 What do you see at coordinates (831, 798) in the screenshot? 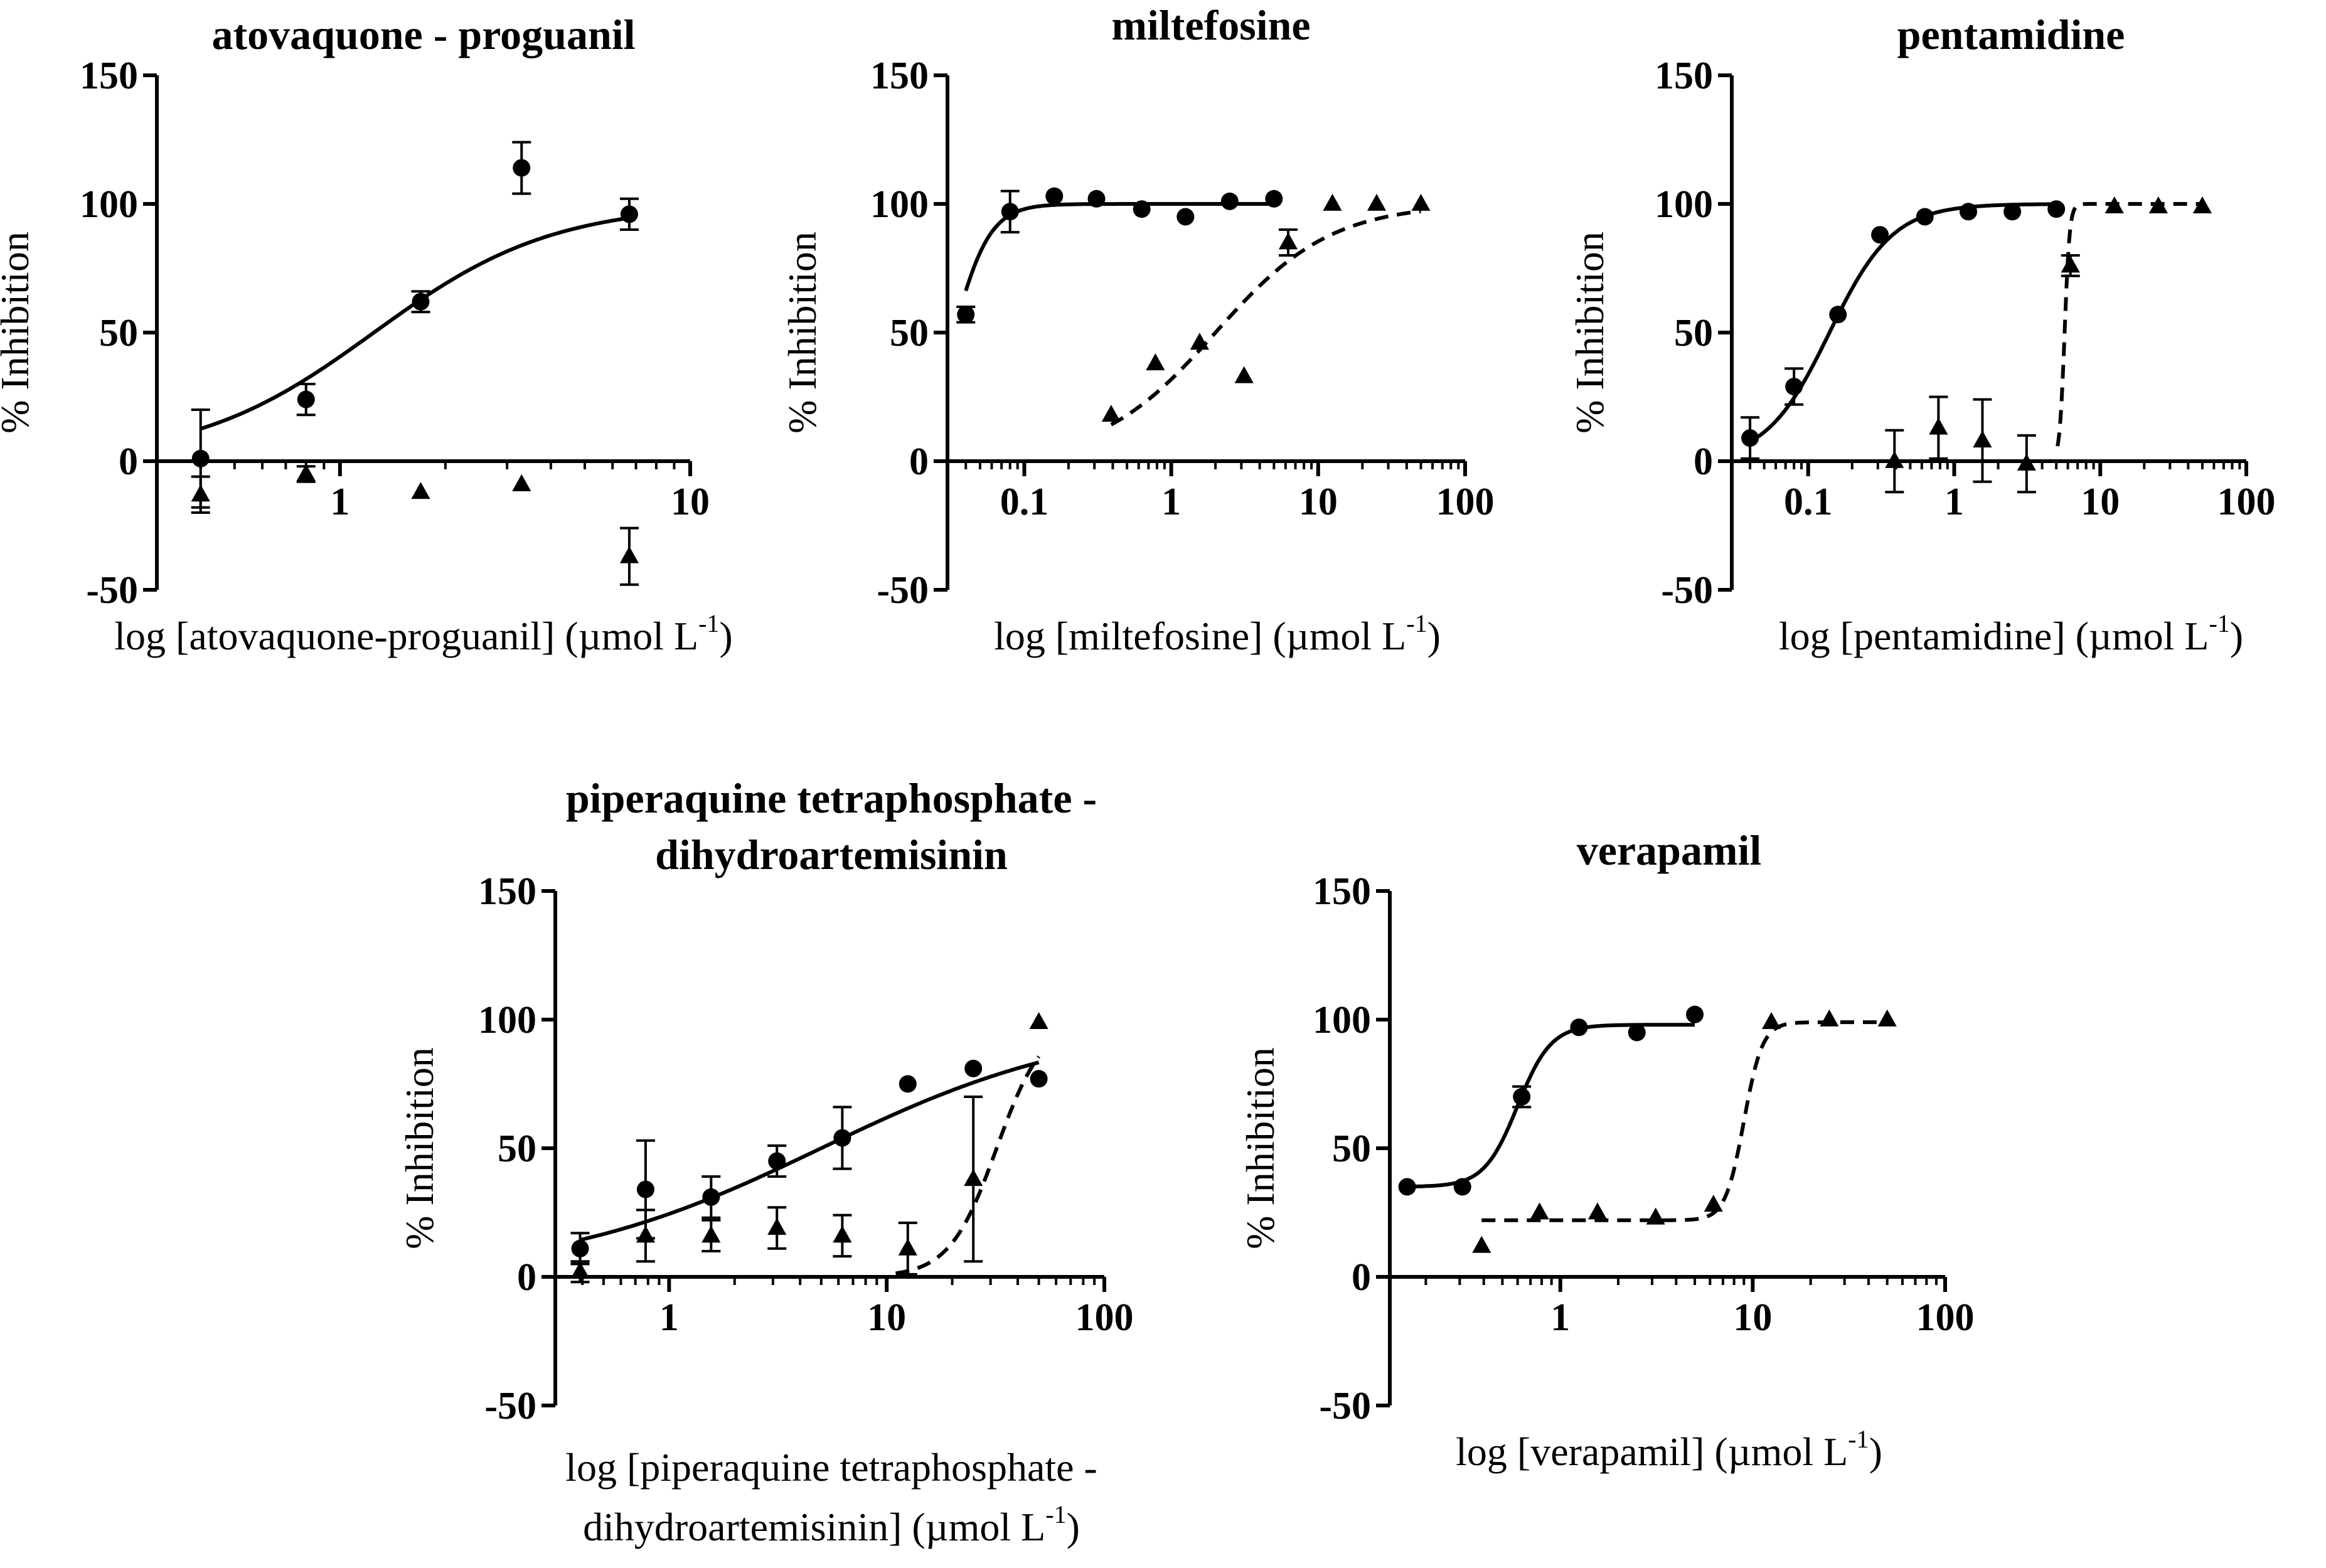
I see `chart-title: piperaquine tetraphosphate -` at bounding box center [831, 798].